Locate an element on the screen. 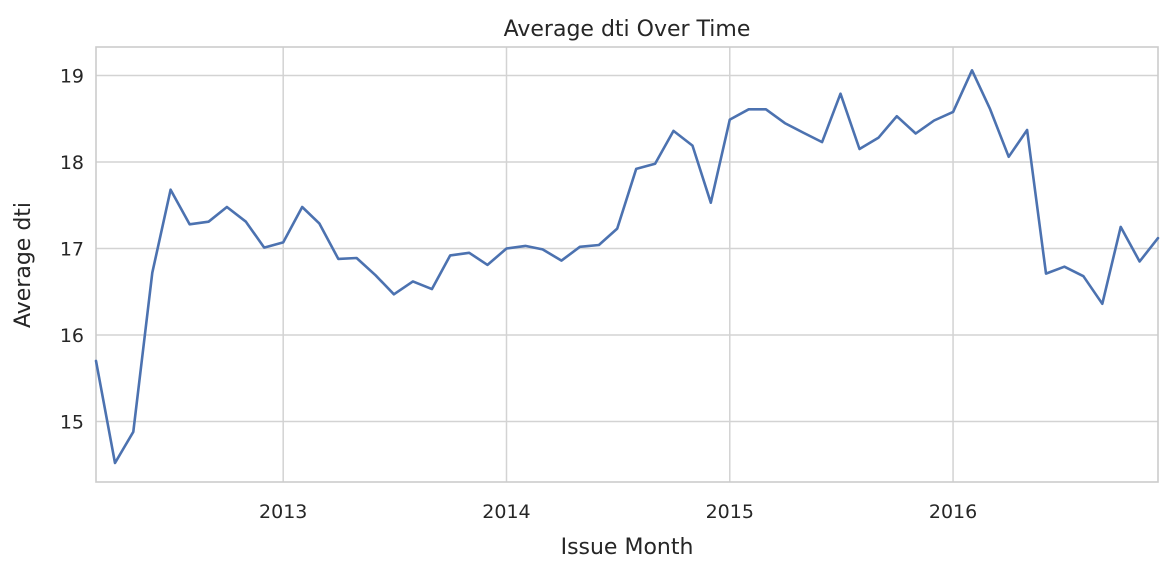  y-tick-label: 18 is located at coordinates (72, 163).